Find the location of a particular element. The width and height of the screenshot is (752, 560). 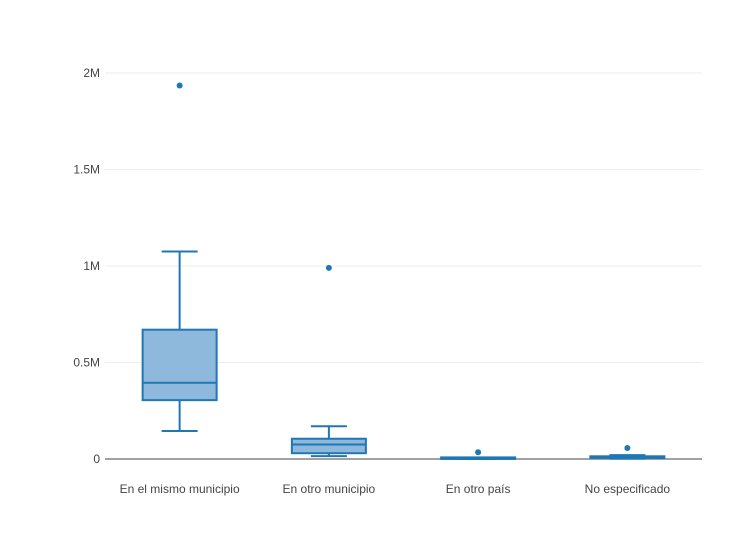

x-tick-label: En el mismo municipio is located at coordinates (180, 489).